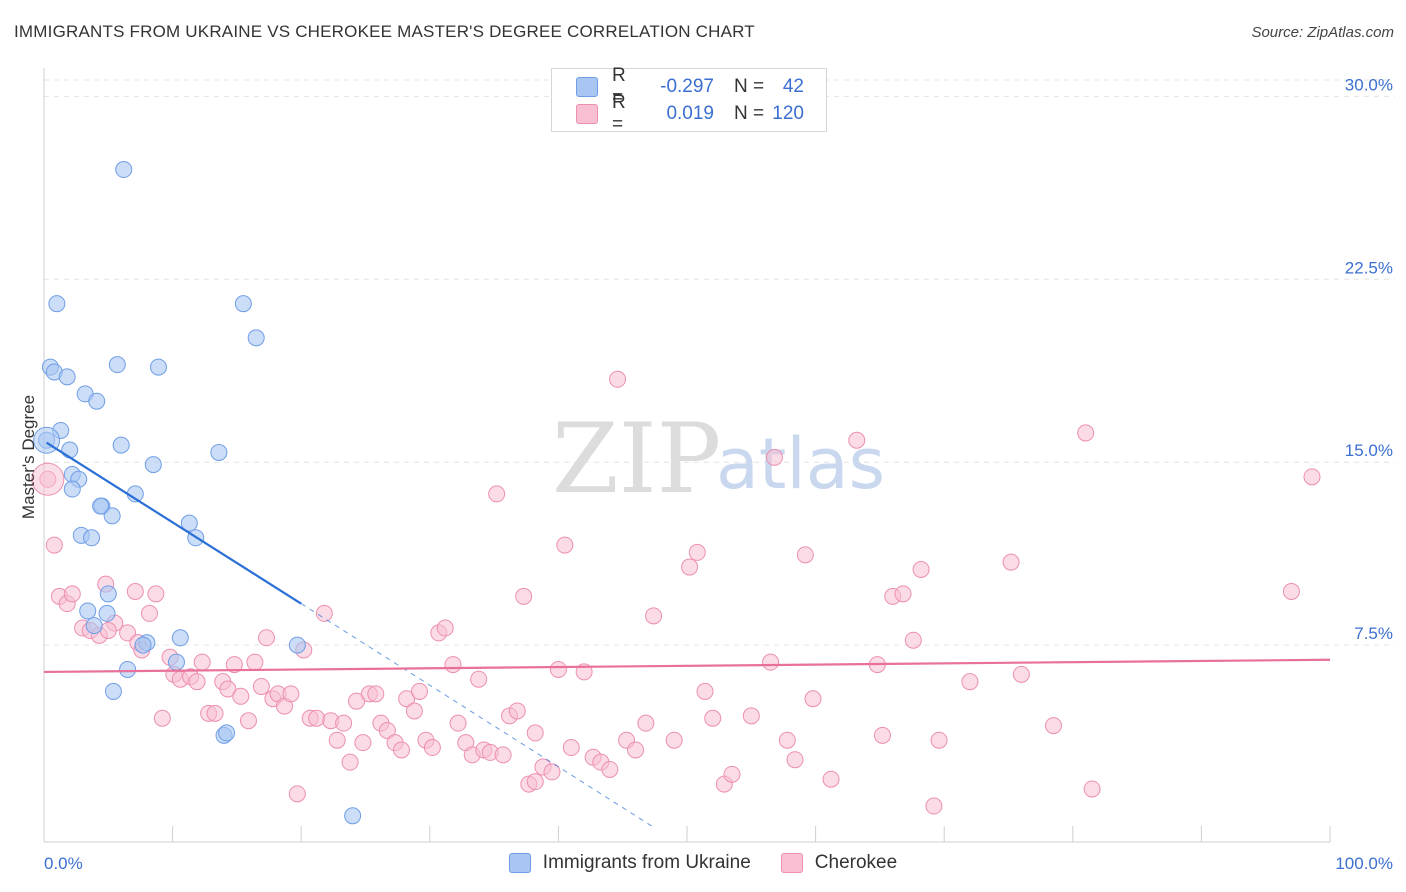  I want to click on legend-r-value: -0.297, so click(687, 86).